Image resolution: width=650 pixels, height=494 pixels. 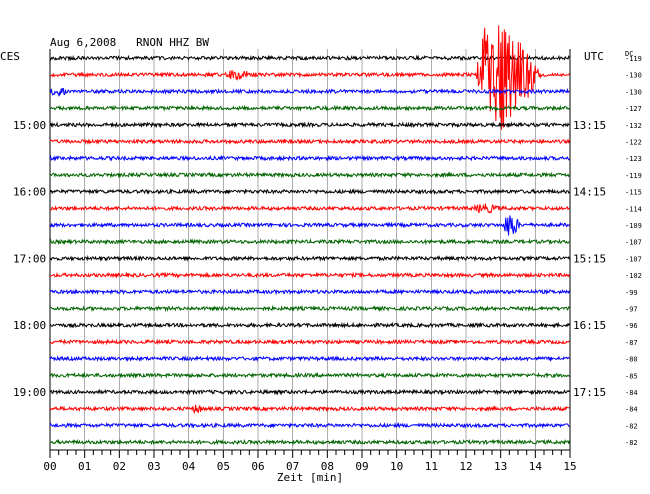 What do you see at coordinates (310, 477) in the screenshot?
I see `x-axis-label: Zeit [min]` at bounding box center [310, 477].